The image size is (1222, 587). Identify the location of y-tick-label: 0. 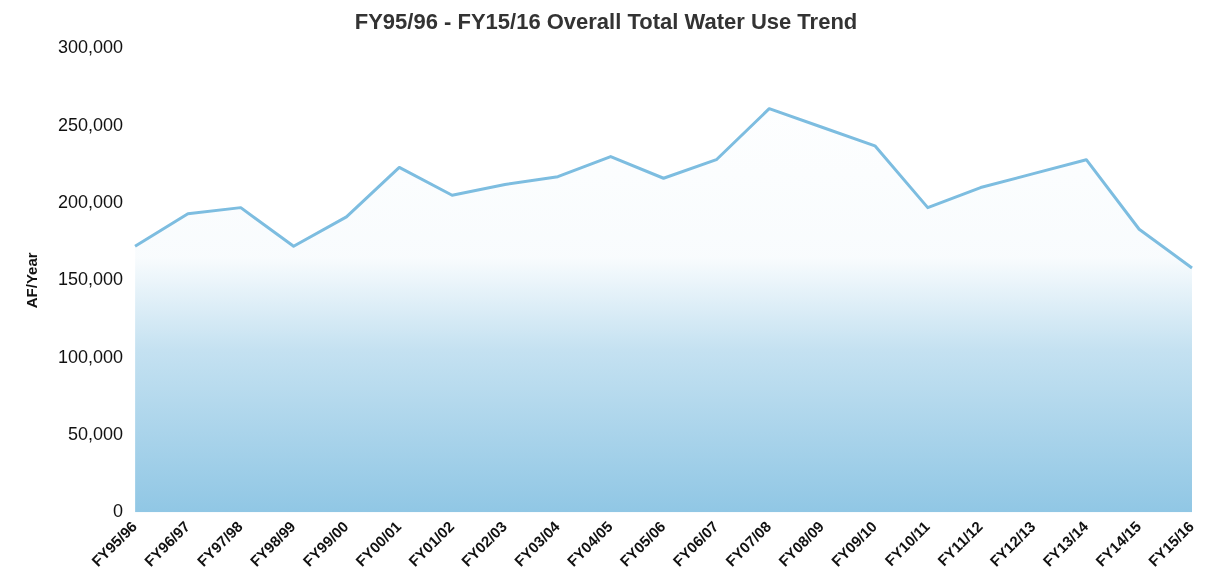
(118, 511).